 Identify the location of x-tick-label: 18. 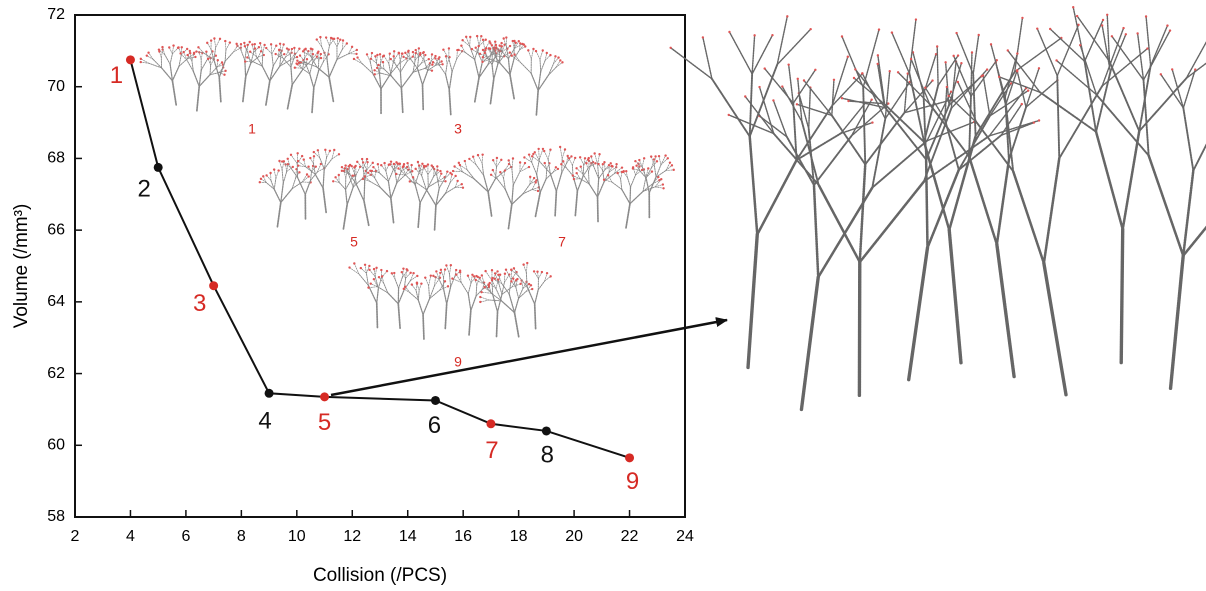
(519, 536).